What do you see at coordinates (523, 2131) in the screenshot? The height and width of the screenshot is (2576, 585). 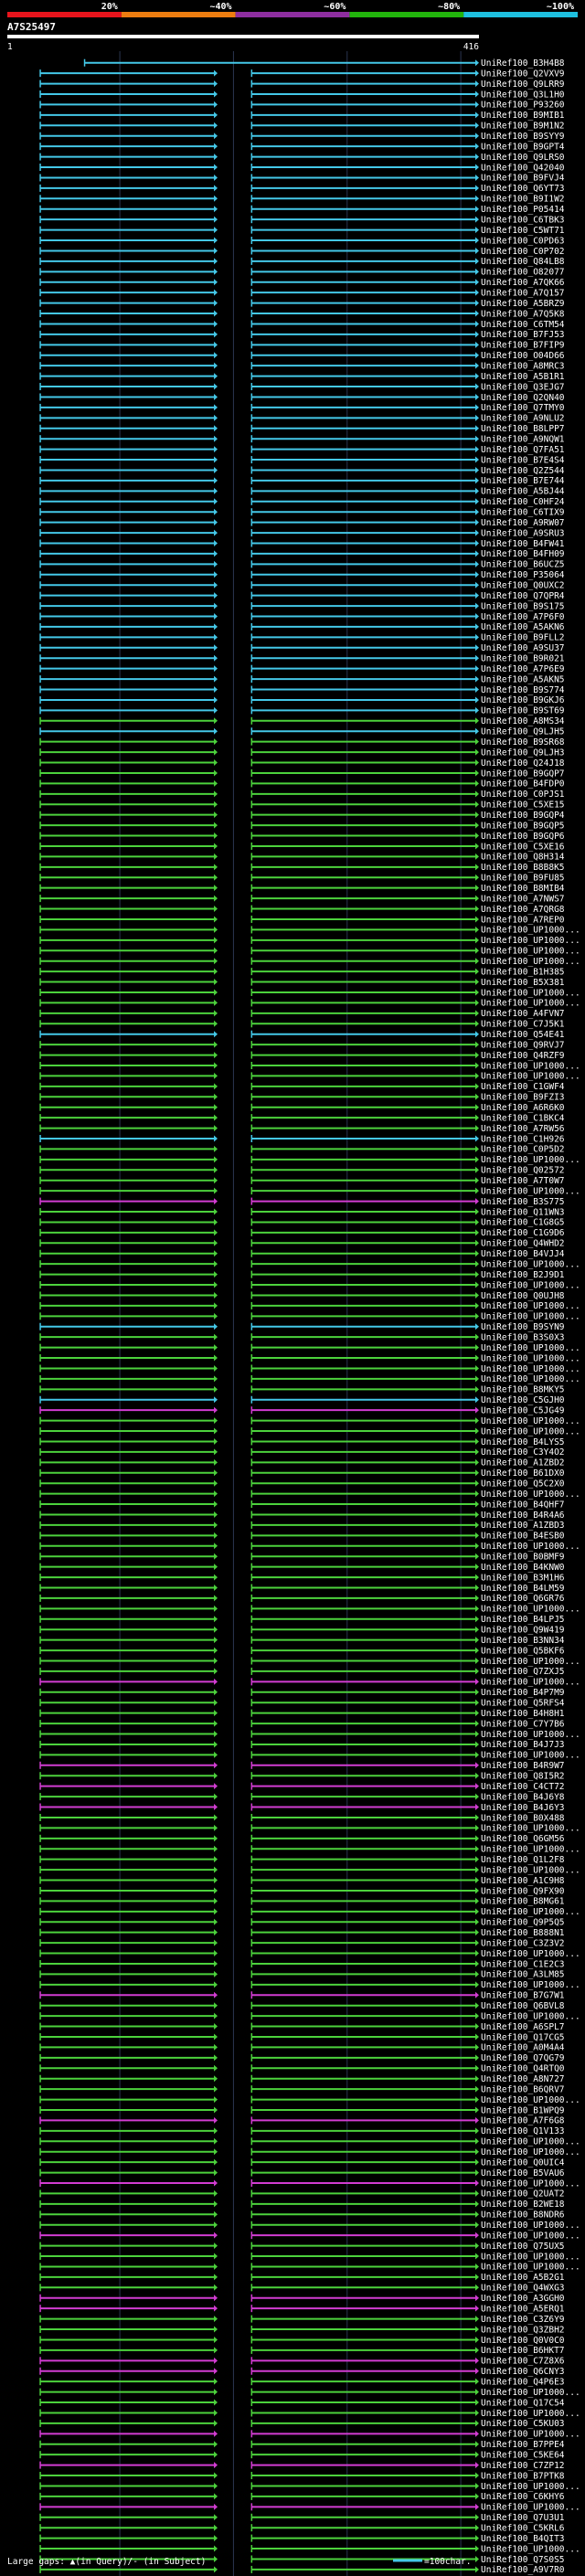 I see `hit-label: UniRef100_Q1V133` at bounding box center [523, 2131].